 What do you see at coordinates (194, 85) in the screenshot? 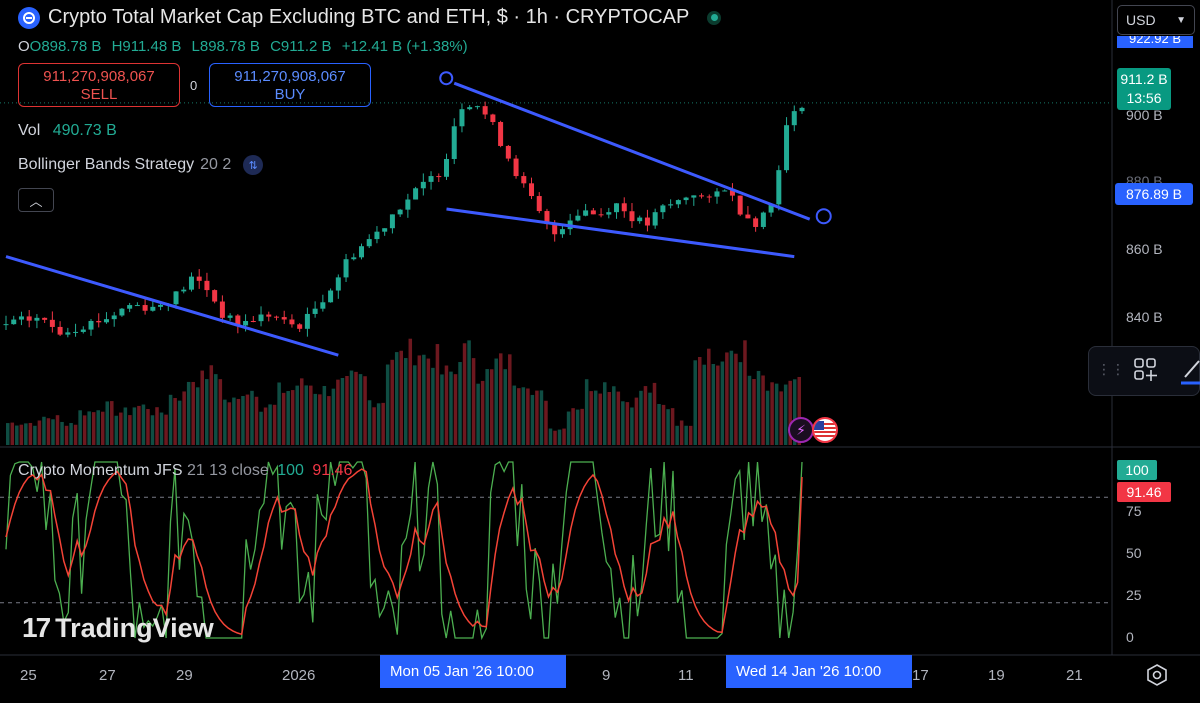
I see `spread-value: 0` at bounding box center [194, 85].